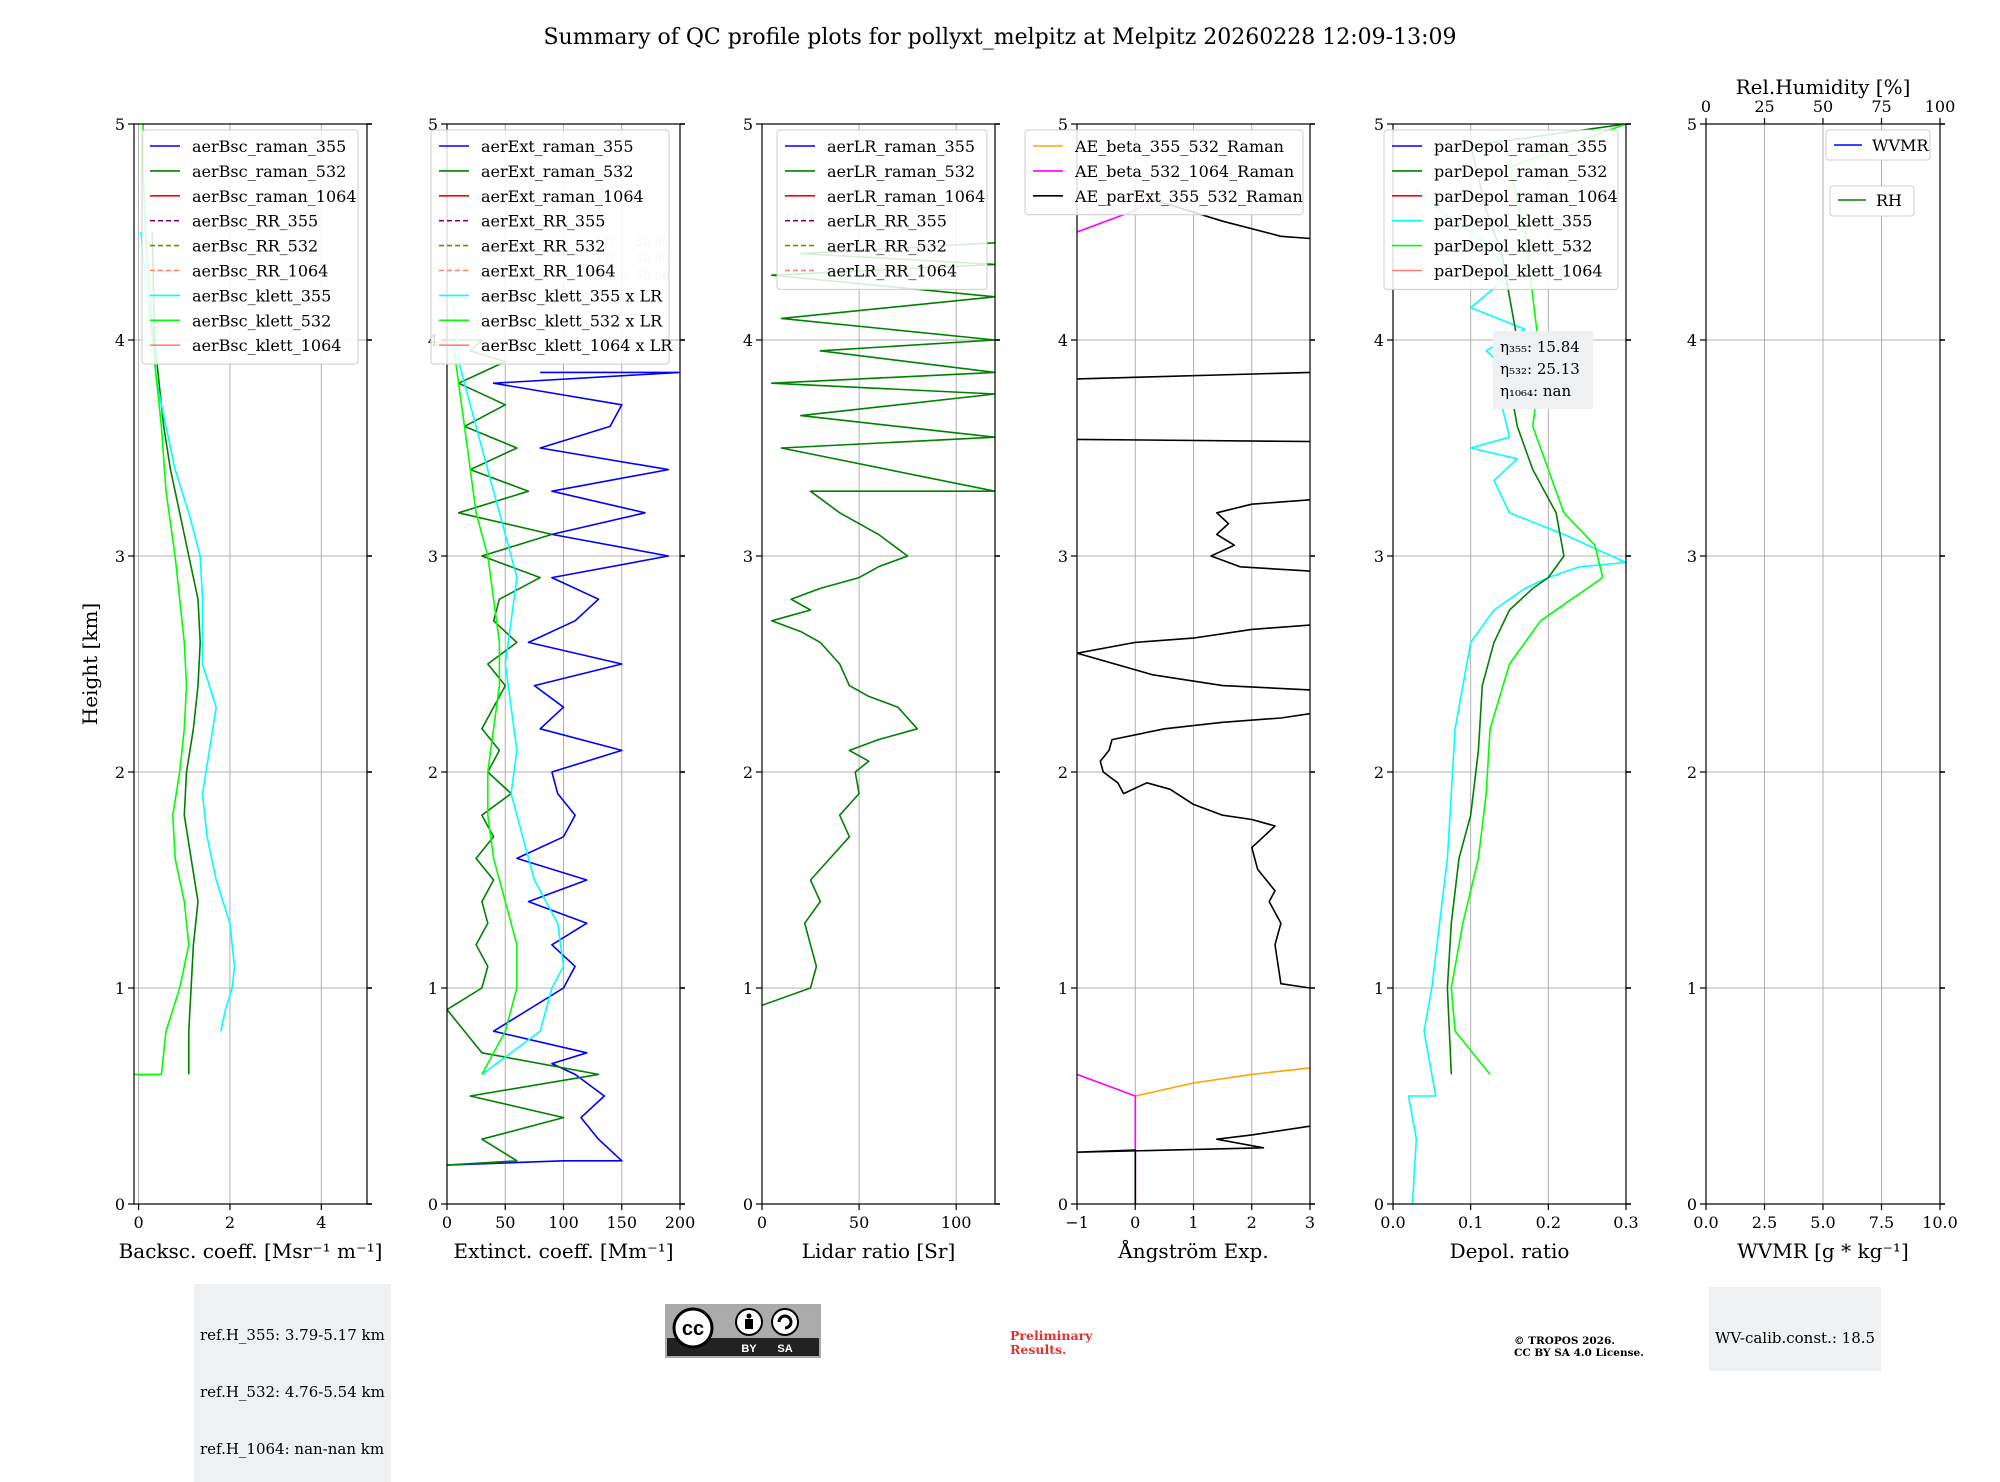 This screenshot has height=1482, width=2000. I want to click on legend-label: aerExt_RR_1064, so click(548, 271).